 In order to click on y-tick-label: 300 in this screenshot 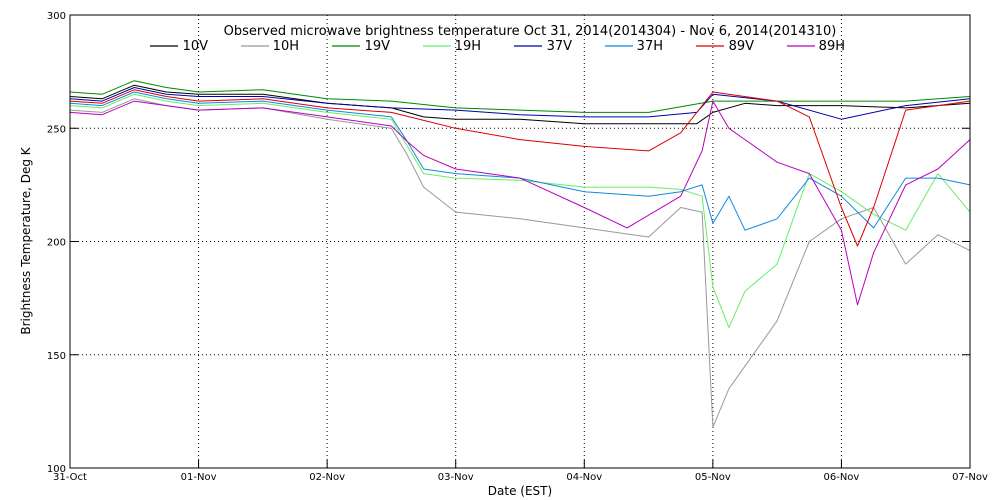, I will do `click(56, 16)`.